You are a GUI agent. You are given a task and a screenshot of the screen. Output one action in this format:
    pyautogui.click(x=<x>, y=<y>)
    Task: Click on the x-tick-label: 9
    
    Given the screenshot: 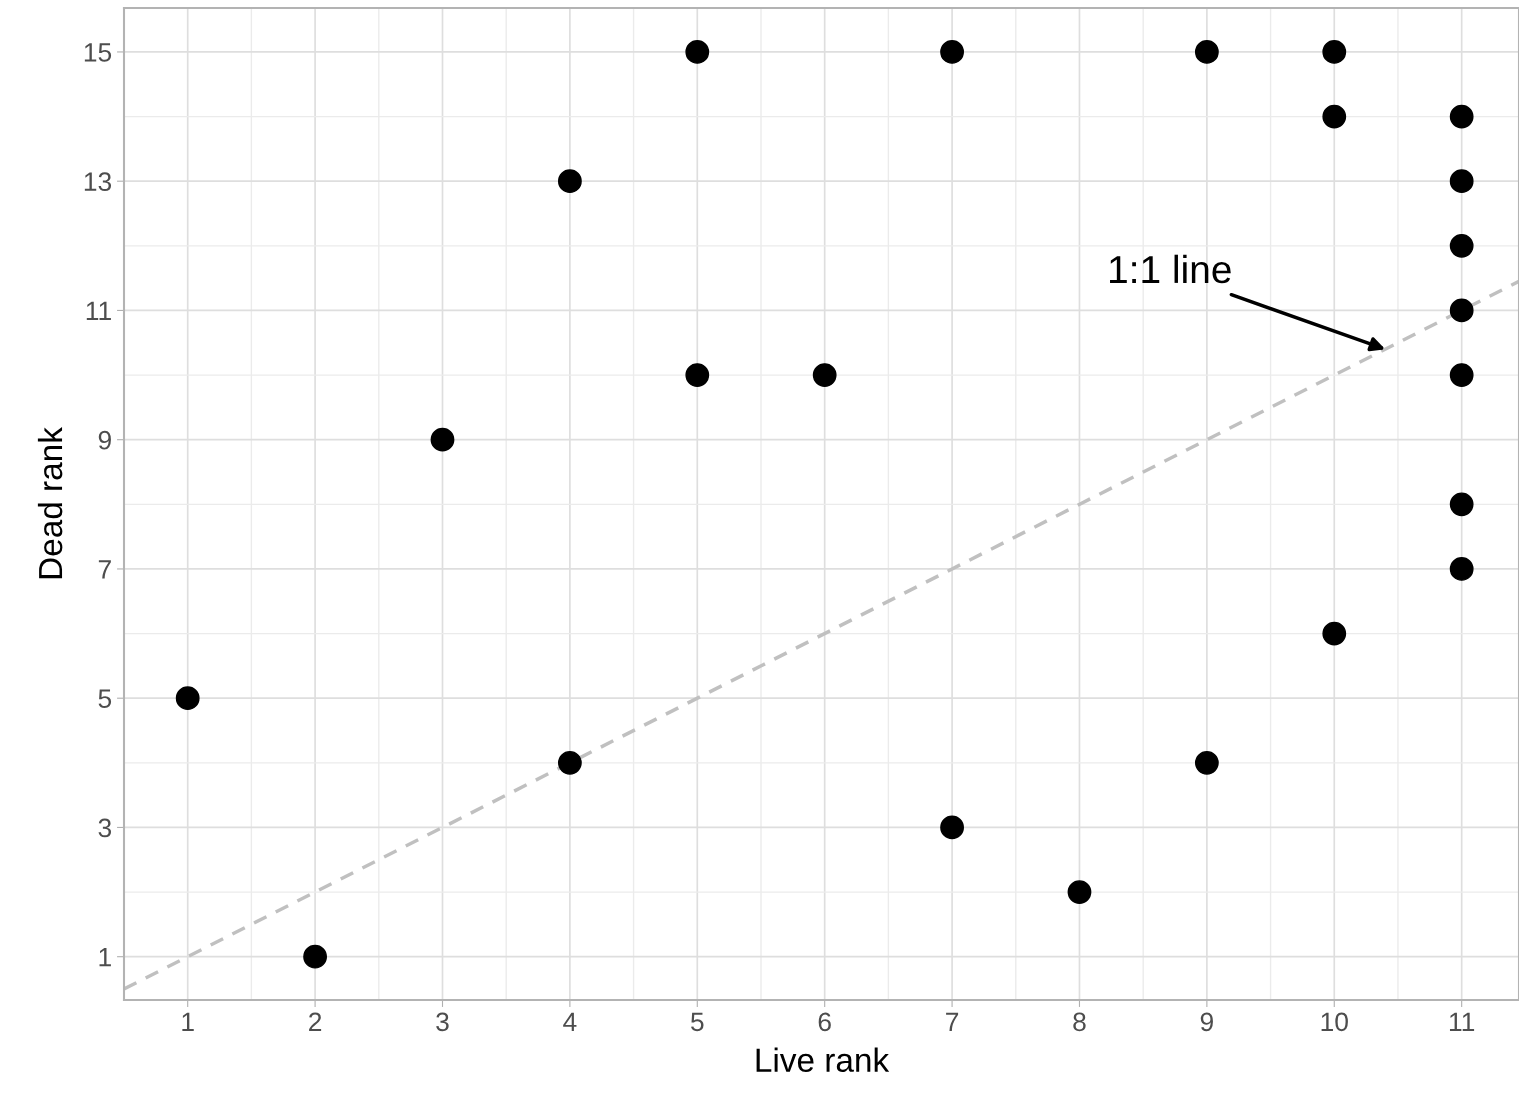 What is the action you would take?
    pyautogui.click(x=1206, y=1022)
    